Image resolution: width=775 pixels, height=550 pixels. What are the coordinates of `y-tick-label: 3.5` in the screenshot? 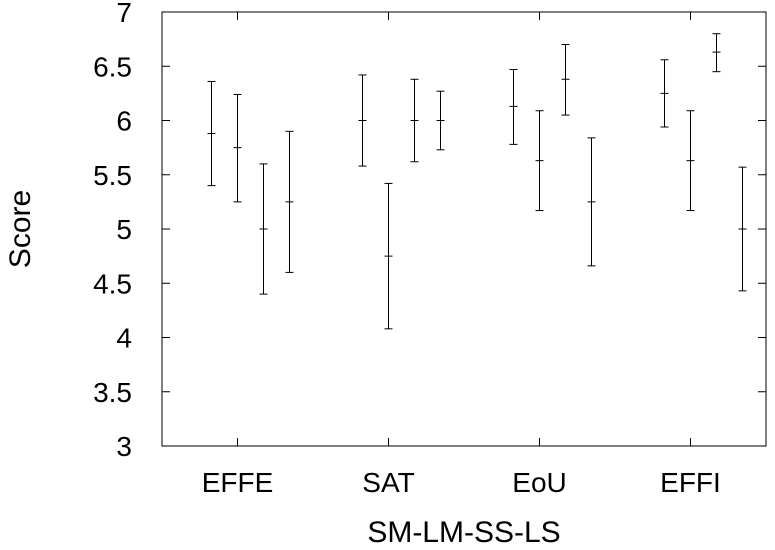 It's located at (112, 392).